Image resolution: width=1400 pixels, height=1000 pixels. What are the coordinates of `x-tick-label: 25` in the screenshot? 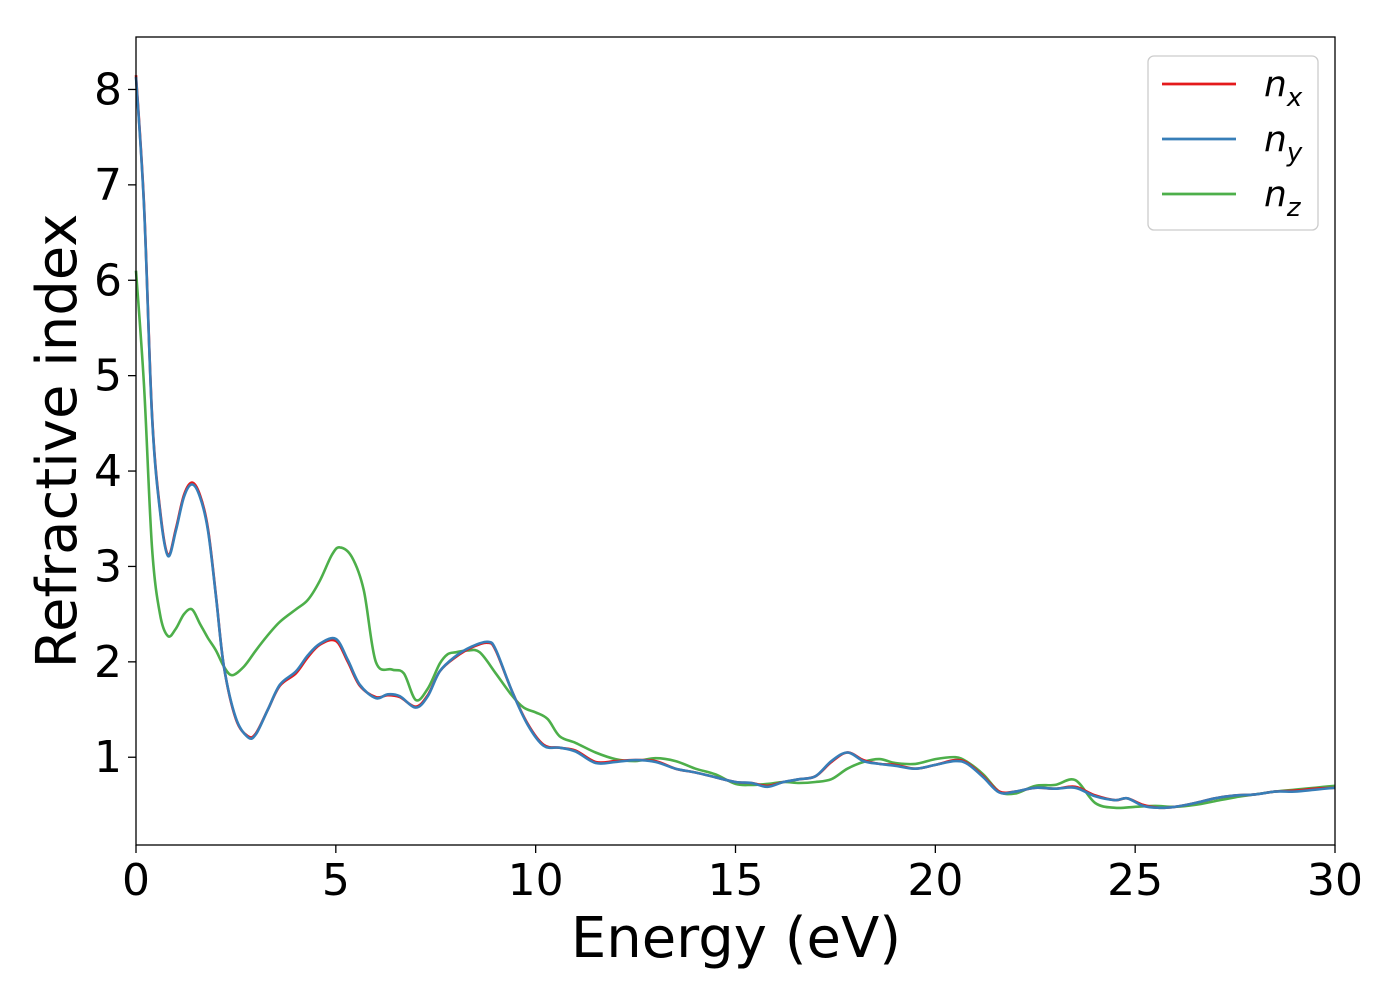 It's located at (1135, 880).